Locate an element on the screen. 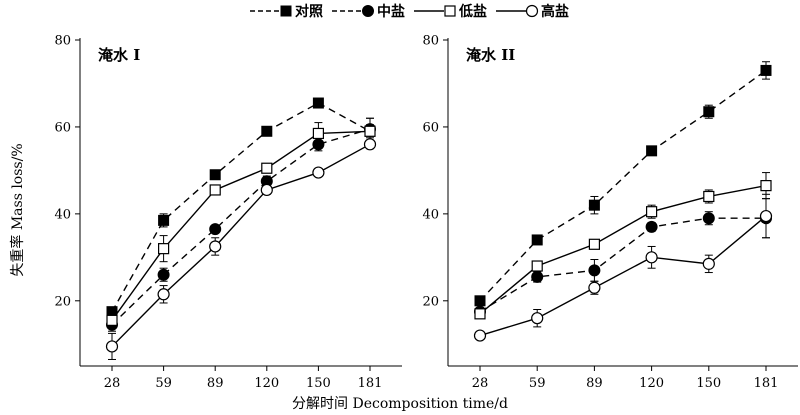 The image size is (800, 415). legend-item-中盐: 中盐 is located at coordinates (368, 11).